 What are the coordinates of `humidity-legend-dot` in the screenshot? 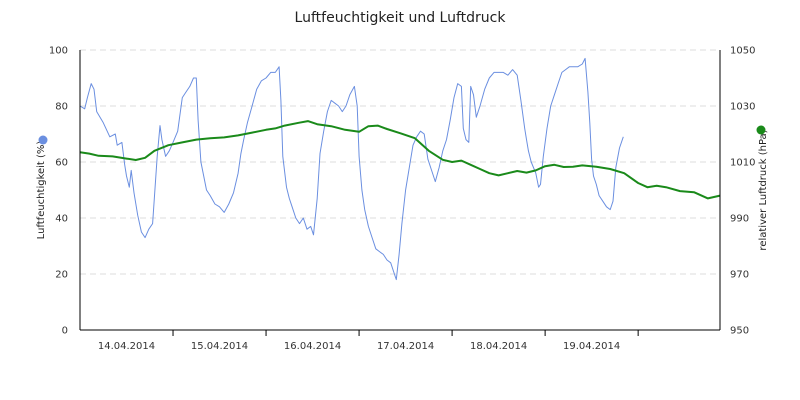 It's located at (43, 140).